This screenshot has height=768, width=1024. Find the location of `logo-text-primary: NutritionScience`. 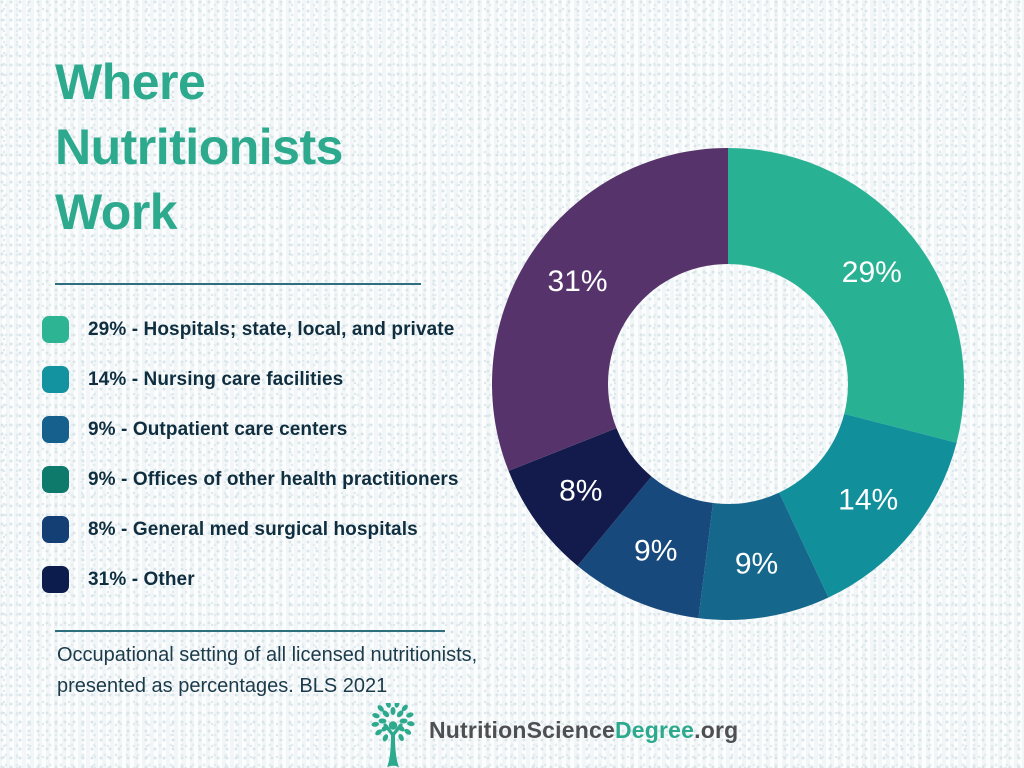

logo-text-primary: NutritionScience is located at coordinates (522, 730).